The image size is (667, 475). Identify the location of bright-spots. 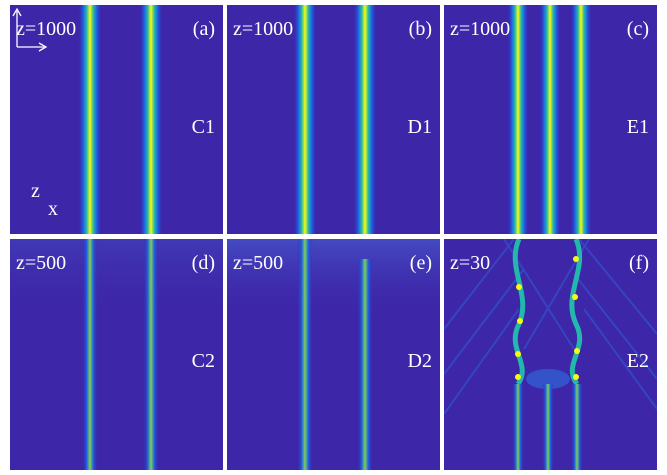
(547, 318).